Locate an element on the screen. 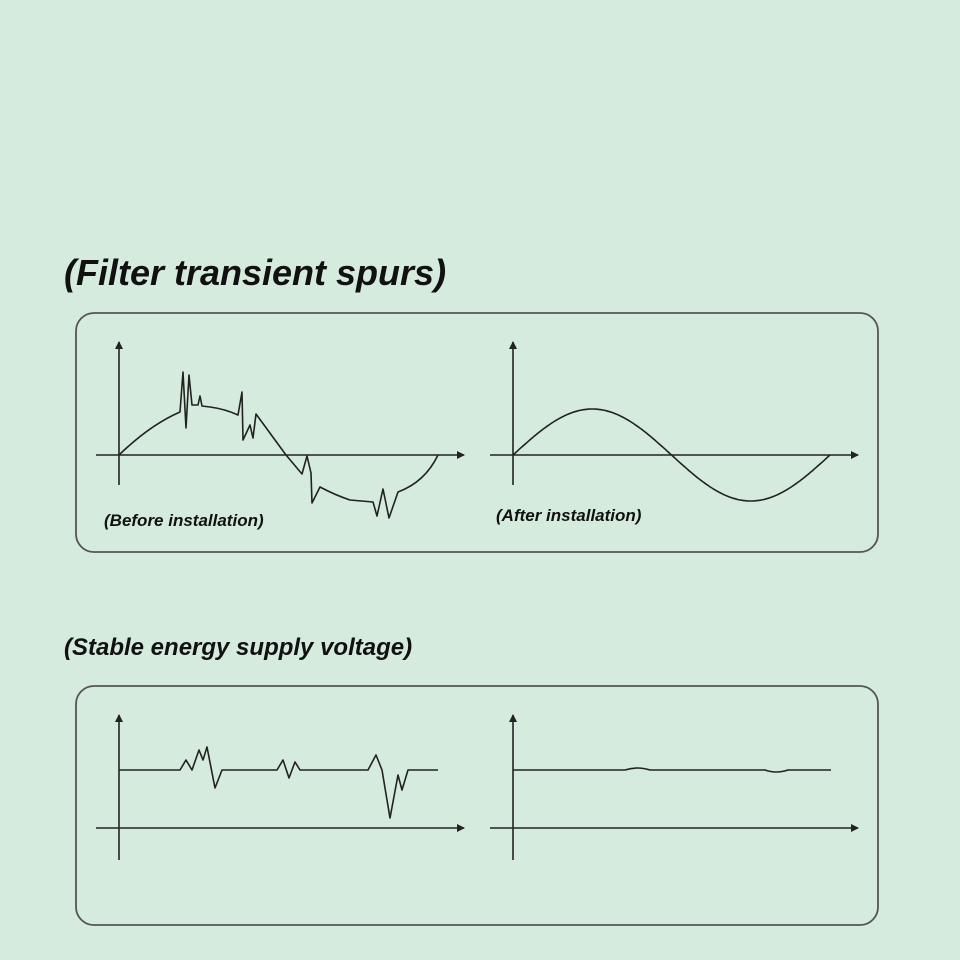 Image resolution: width=960 pixels, height=960 pixels. label-after-installation: (After installation) is located at coordinates (569, 515).